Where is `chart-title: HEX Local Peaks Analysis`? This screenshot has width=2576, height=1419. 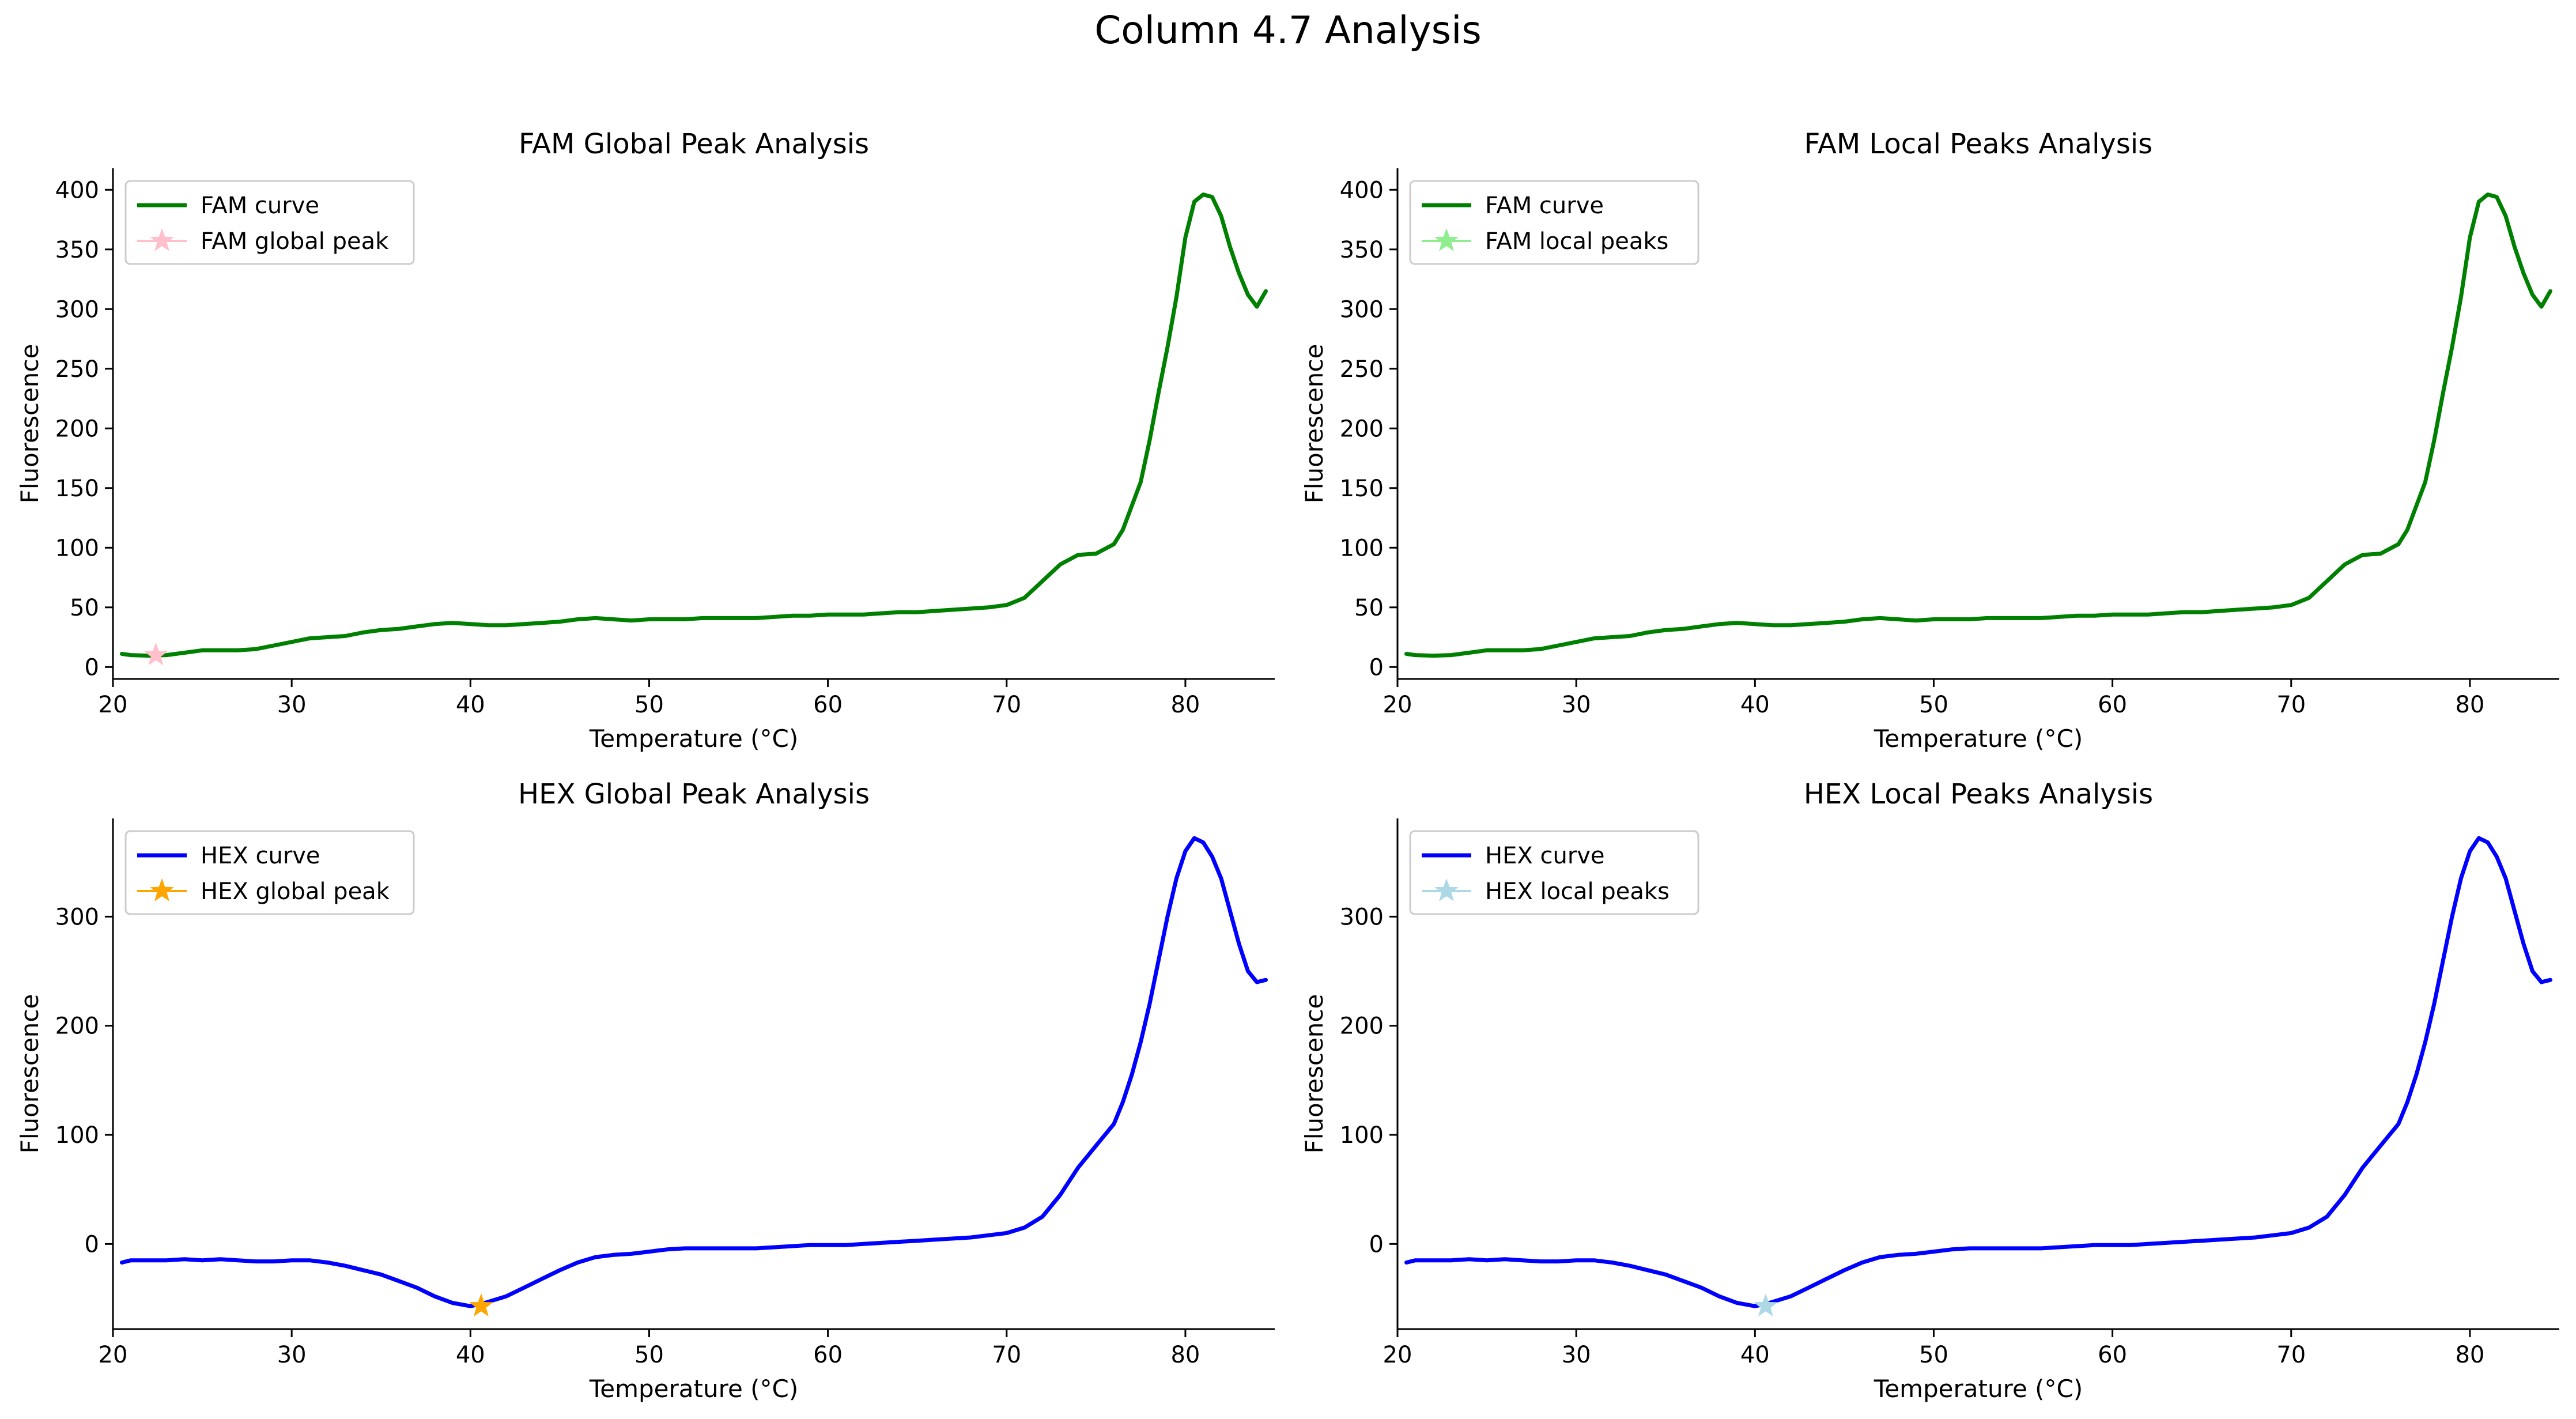
chart-title: HEX Local Peaks Analysis is located at coordinates (1978, 794).